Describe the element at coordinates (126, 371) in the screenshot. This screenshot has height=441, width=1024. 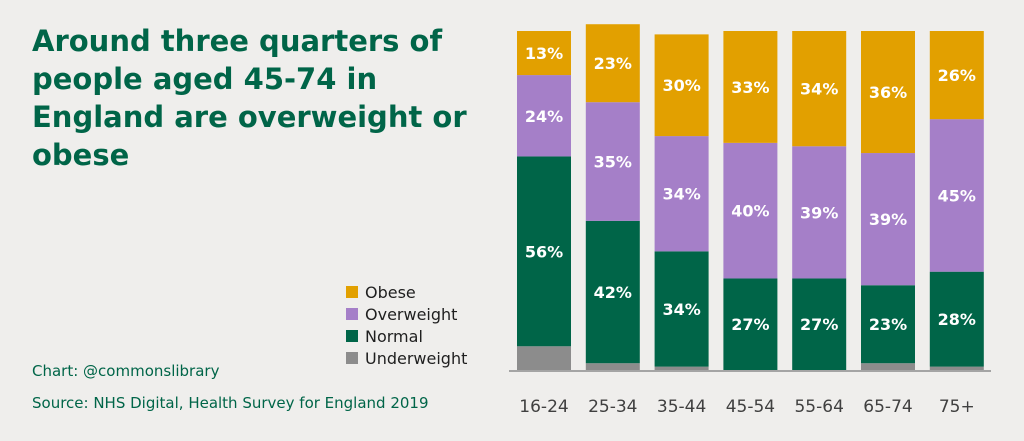
I see `chart-credit: Chart: @commonslibrary` at that location.